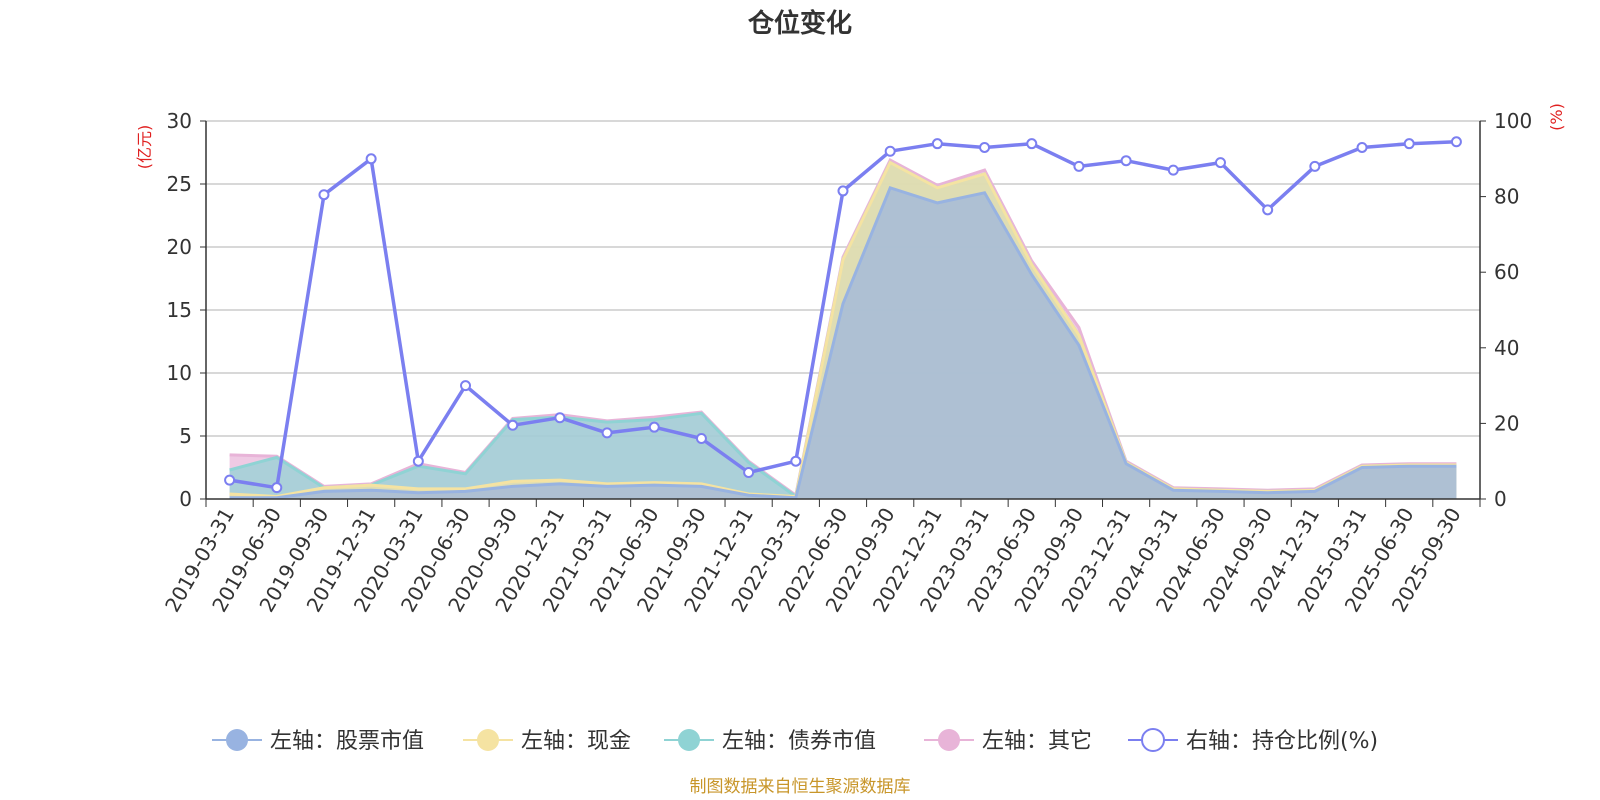 The image size is (1600, 800). I want to click on left-tick-label: 25, so click(179, 184).